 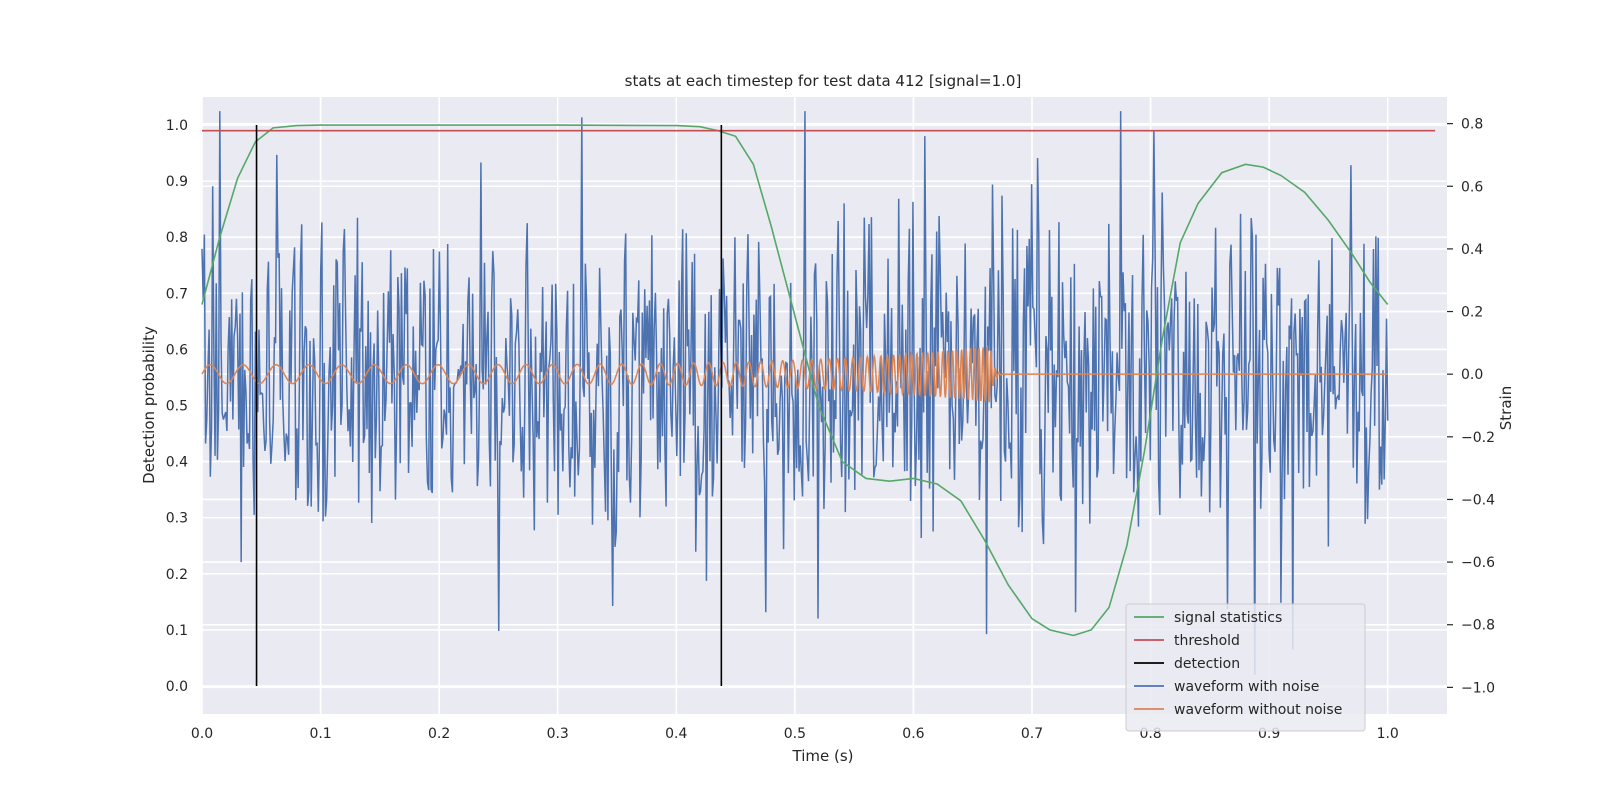 I want to click on y-axis-label: Detection probability, so click(x=149, y=405).